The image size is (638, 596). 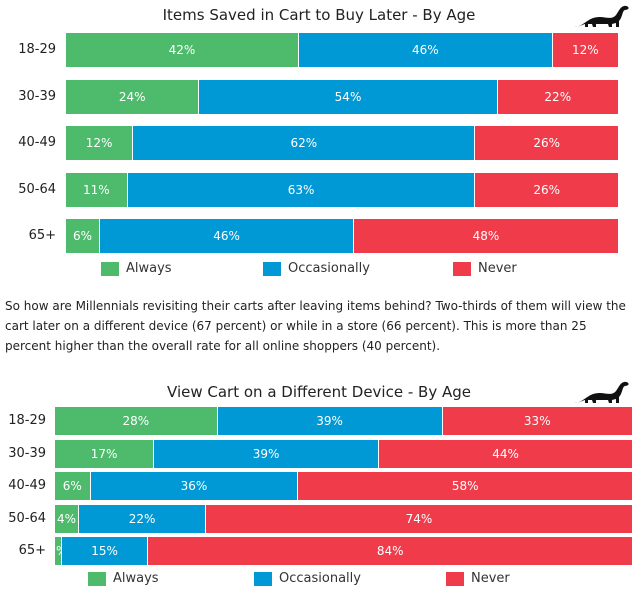 I want to click on bar-row: 30-39 24% 54% 22%, so click(x=319, y=96).